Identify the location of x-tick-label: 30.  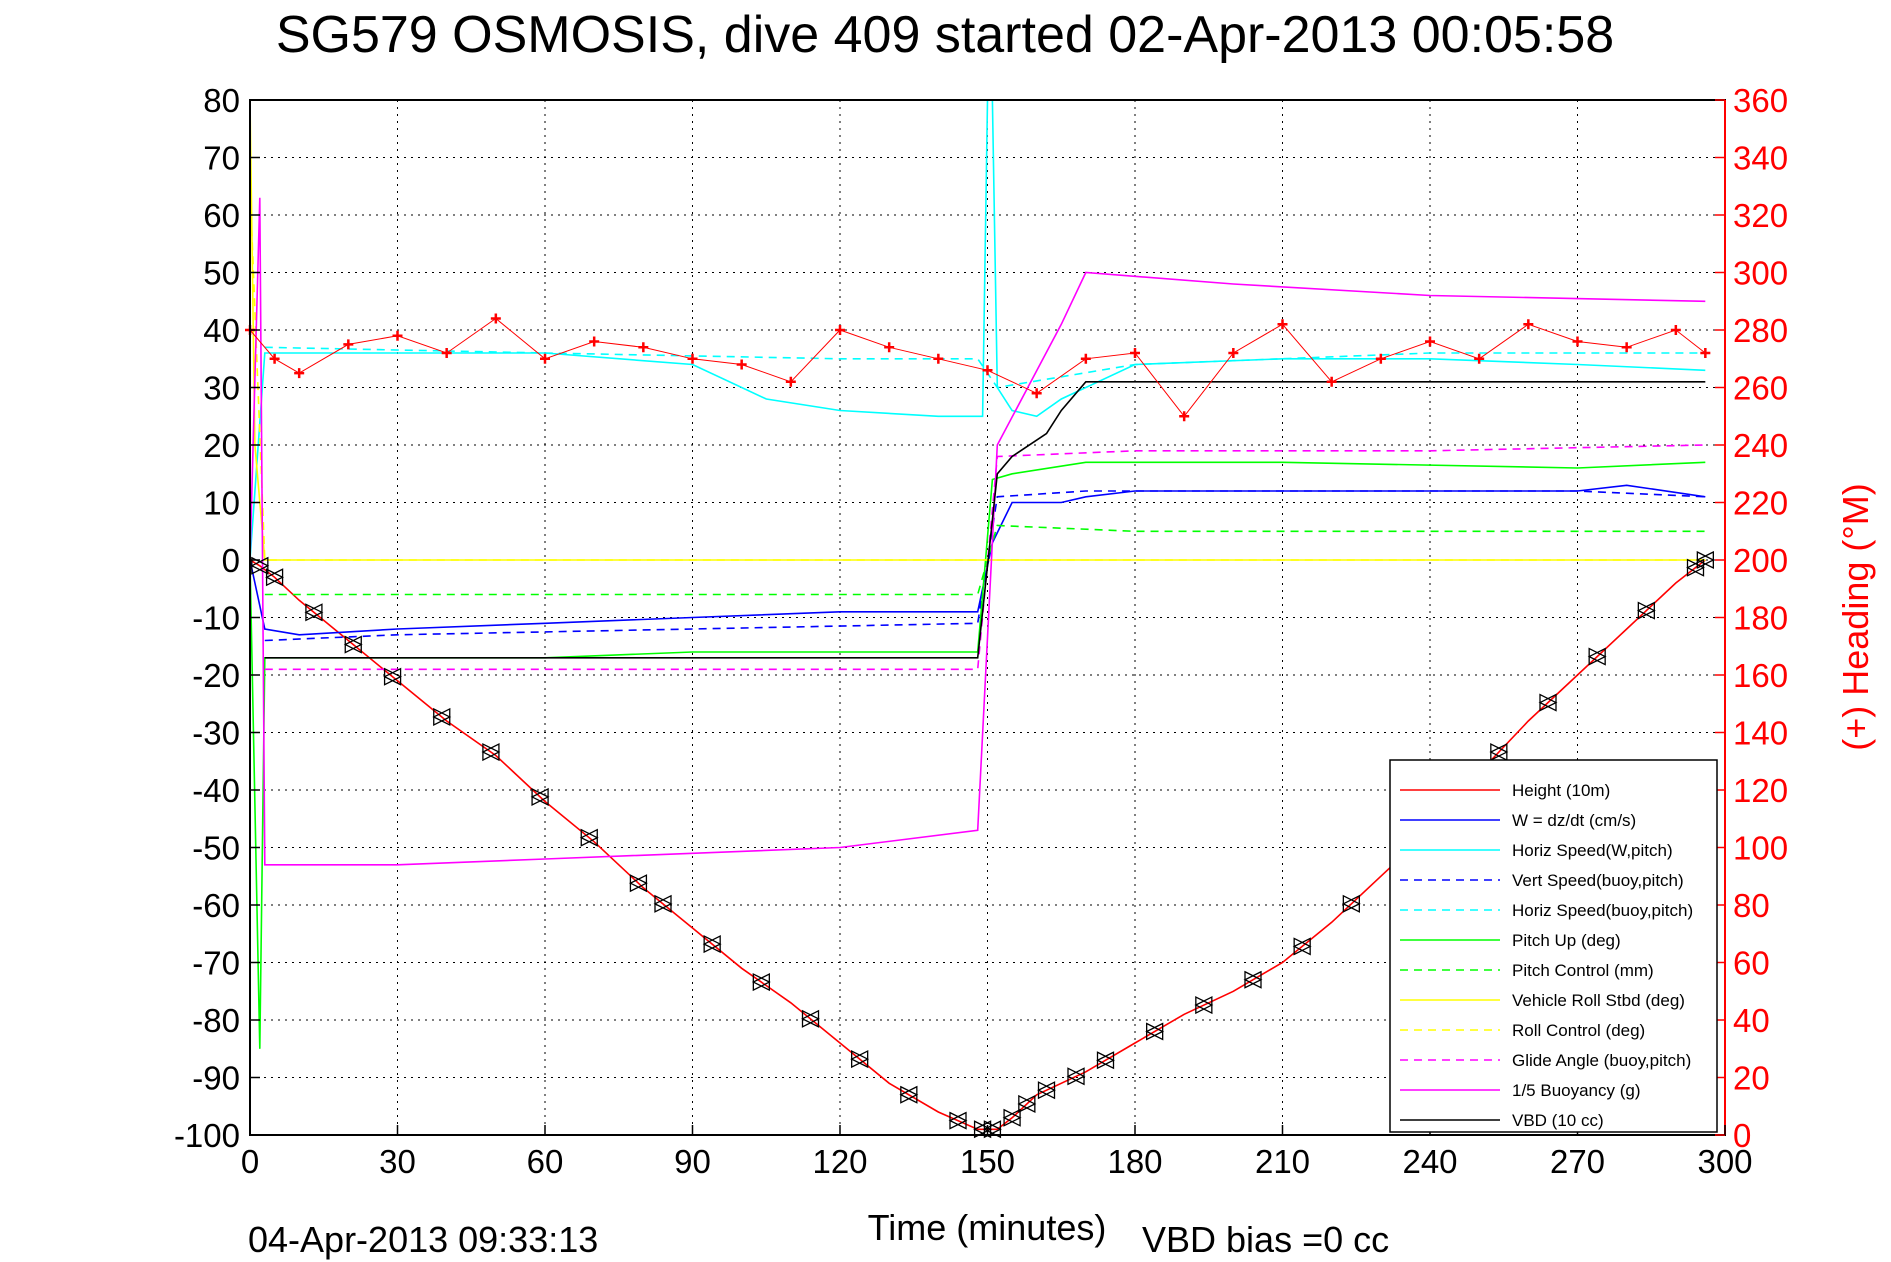
(397, 1161).